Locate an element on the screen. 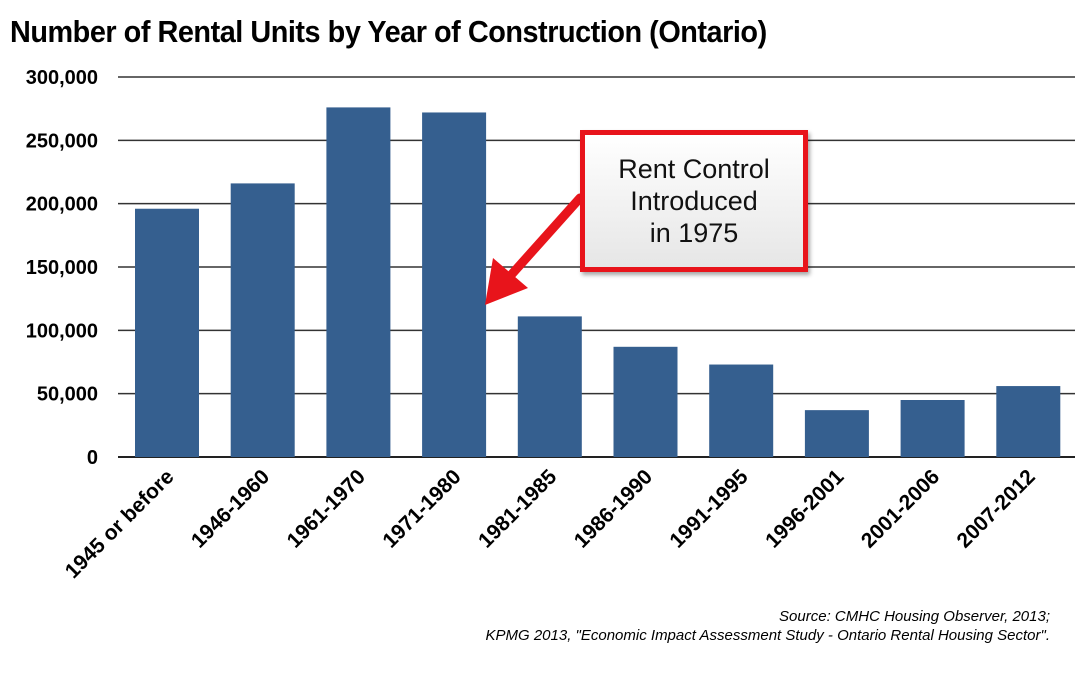 The image size is (1080, 677). y-tick-label: 200,000 is located at coordinates (62, 205).